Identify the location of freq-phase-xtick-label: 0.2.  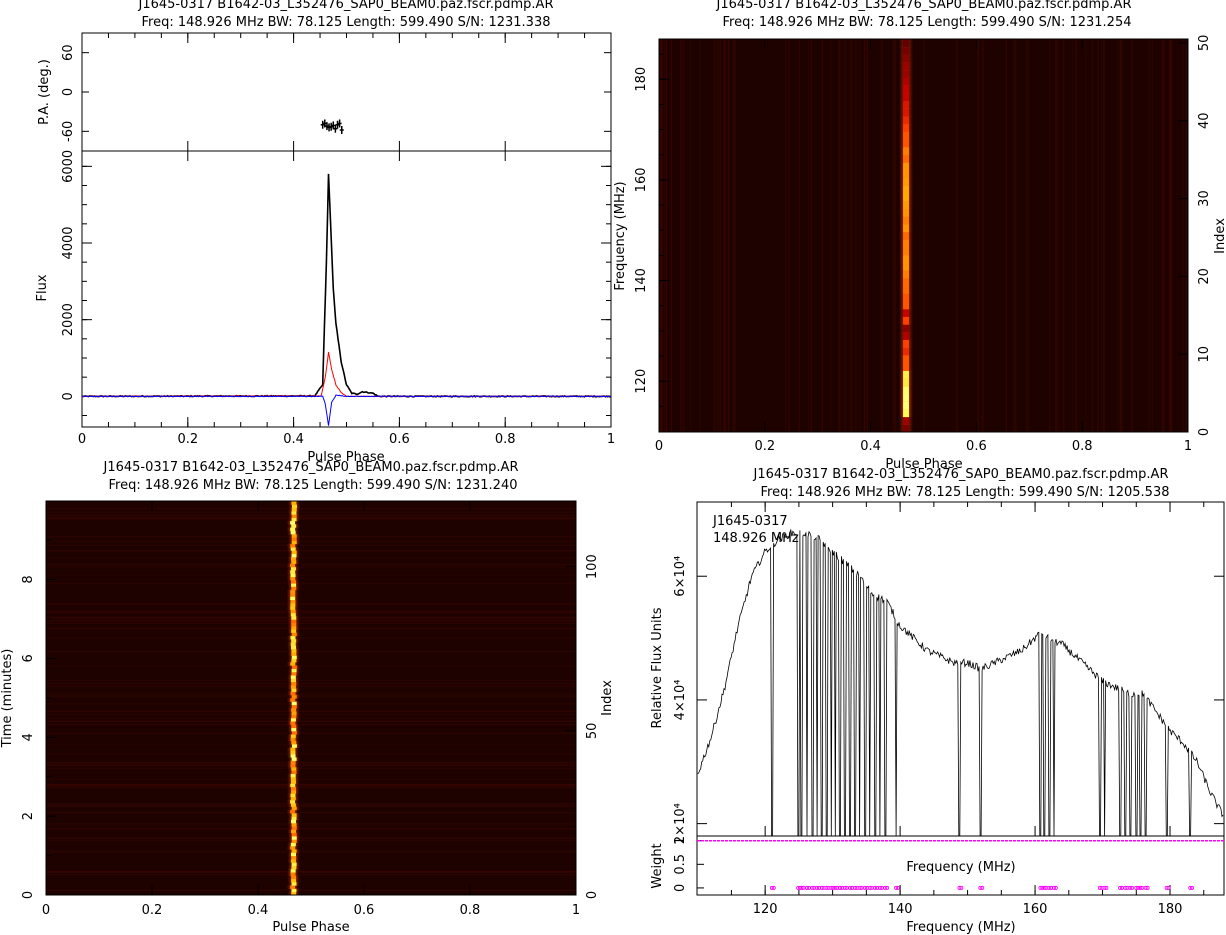
(764, 446).